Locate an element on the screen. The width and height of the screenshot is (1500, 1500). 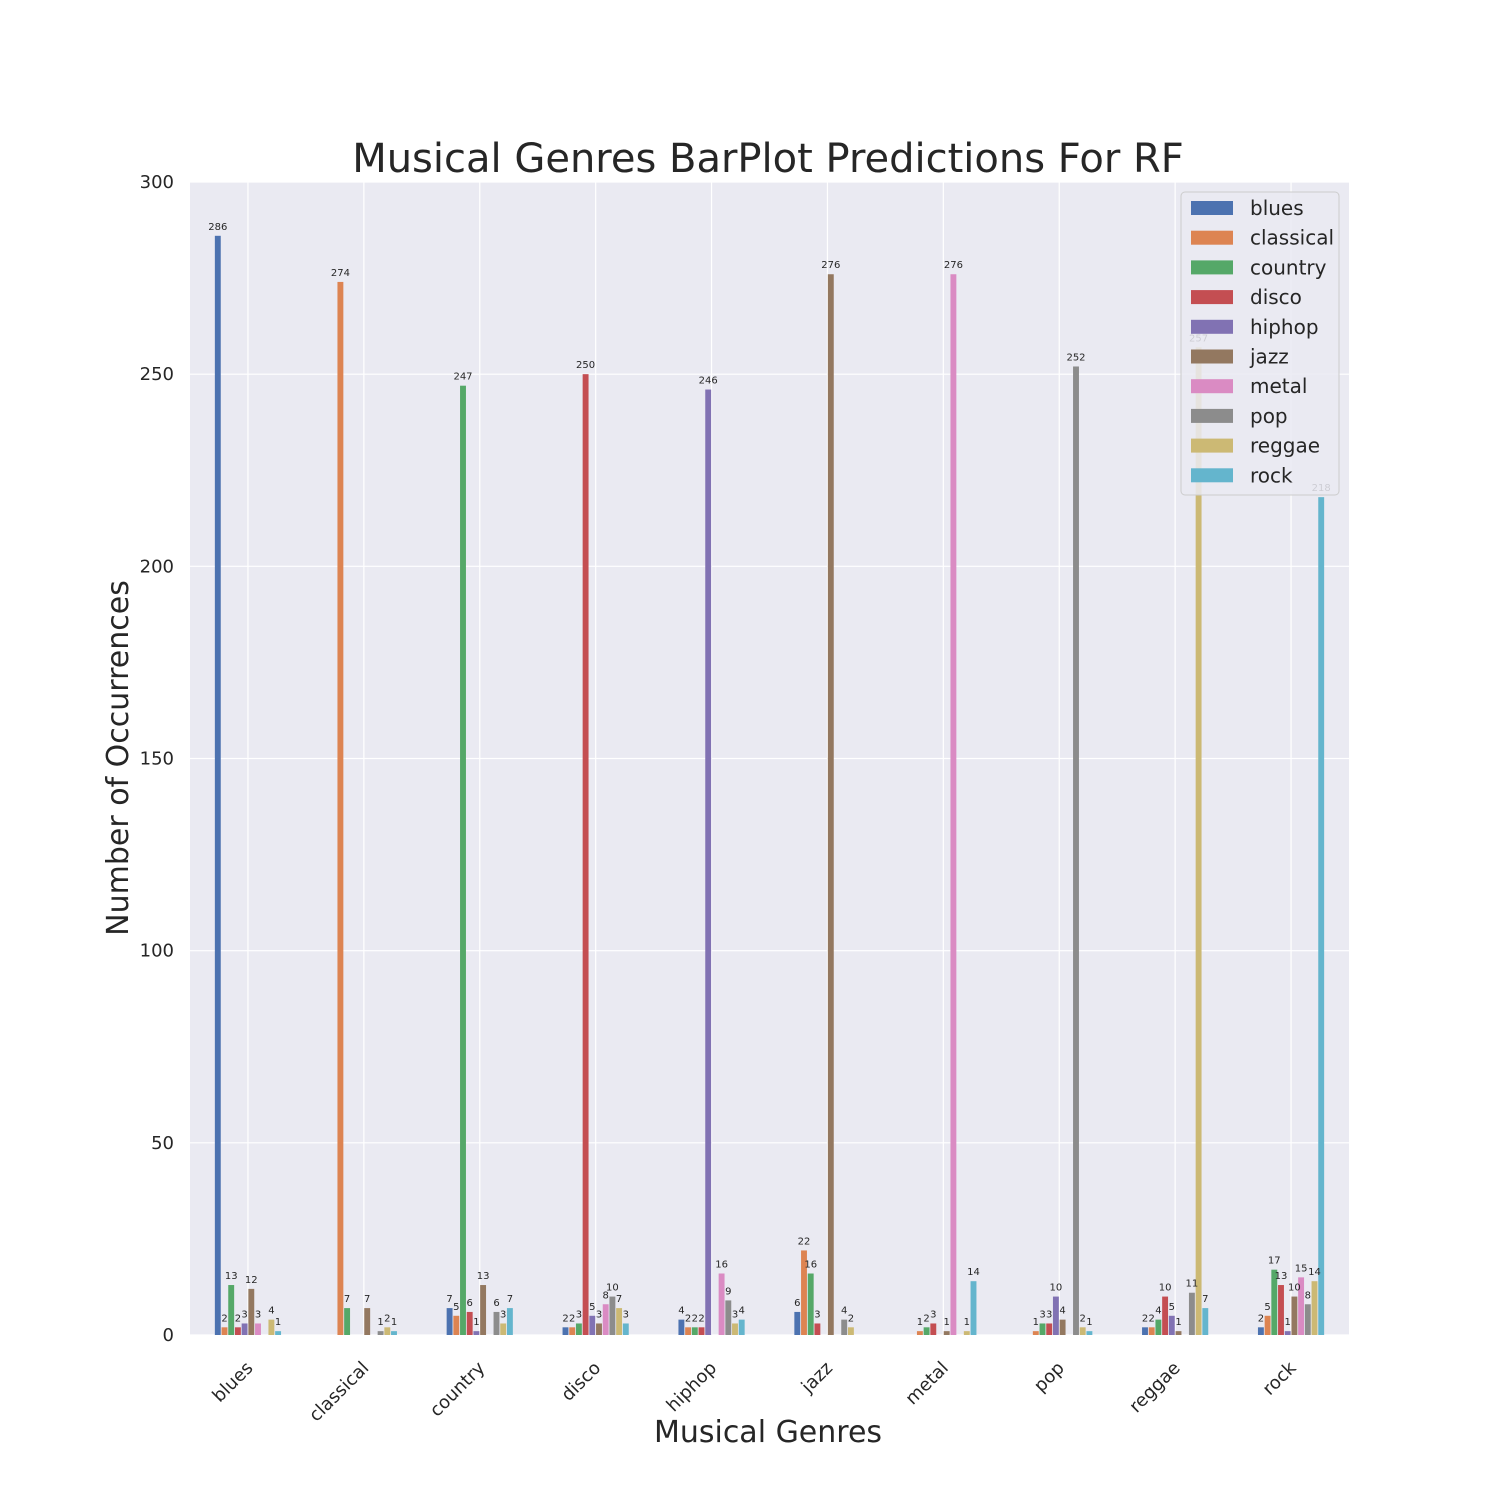
legend-swatch-disco is located at coordinates (1212, 297).